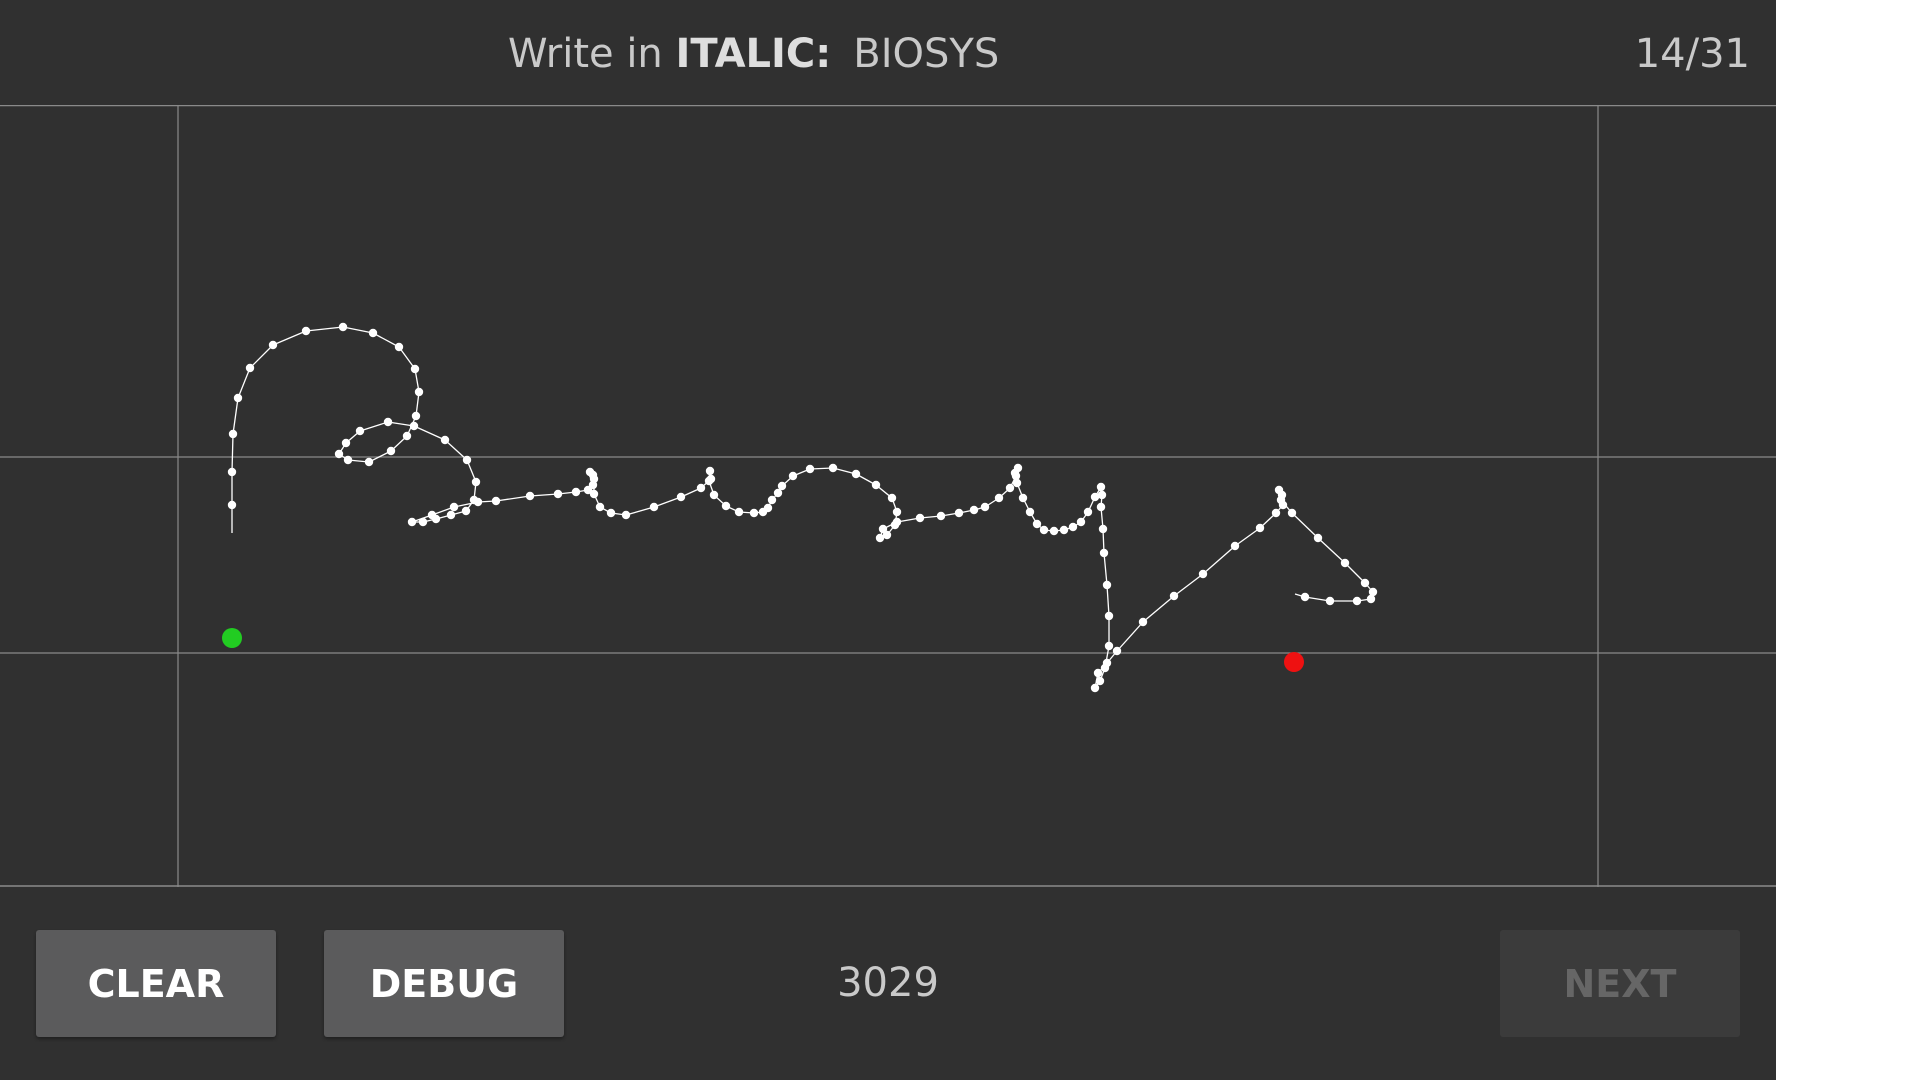  I want to click on clear-button: CLEAR, so click(156, 983).